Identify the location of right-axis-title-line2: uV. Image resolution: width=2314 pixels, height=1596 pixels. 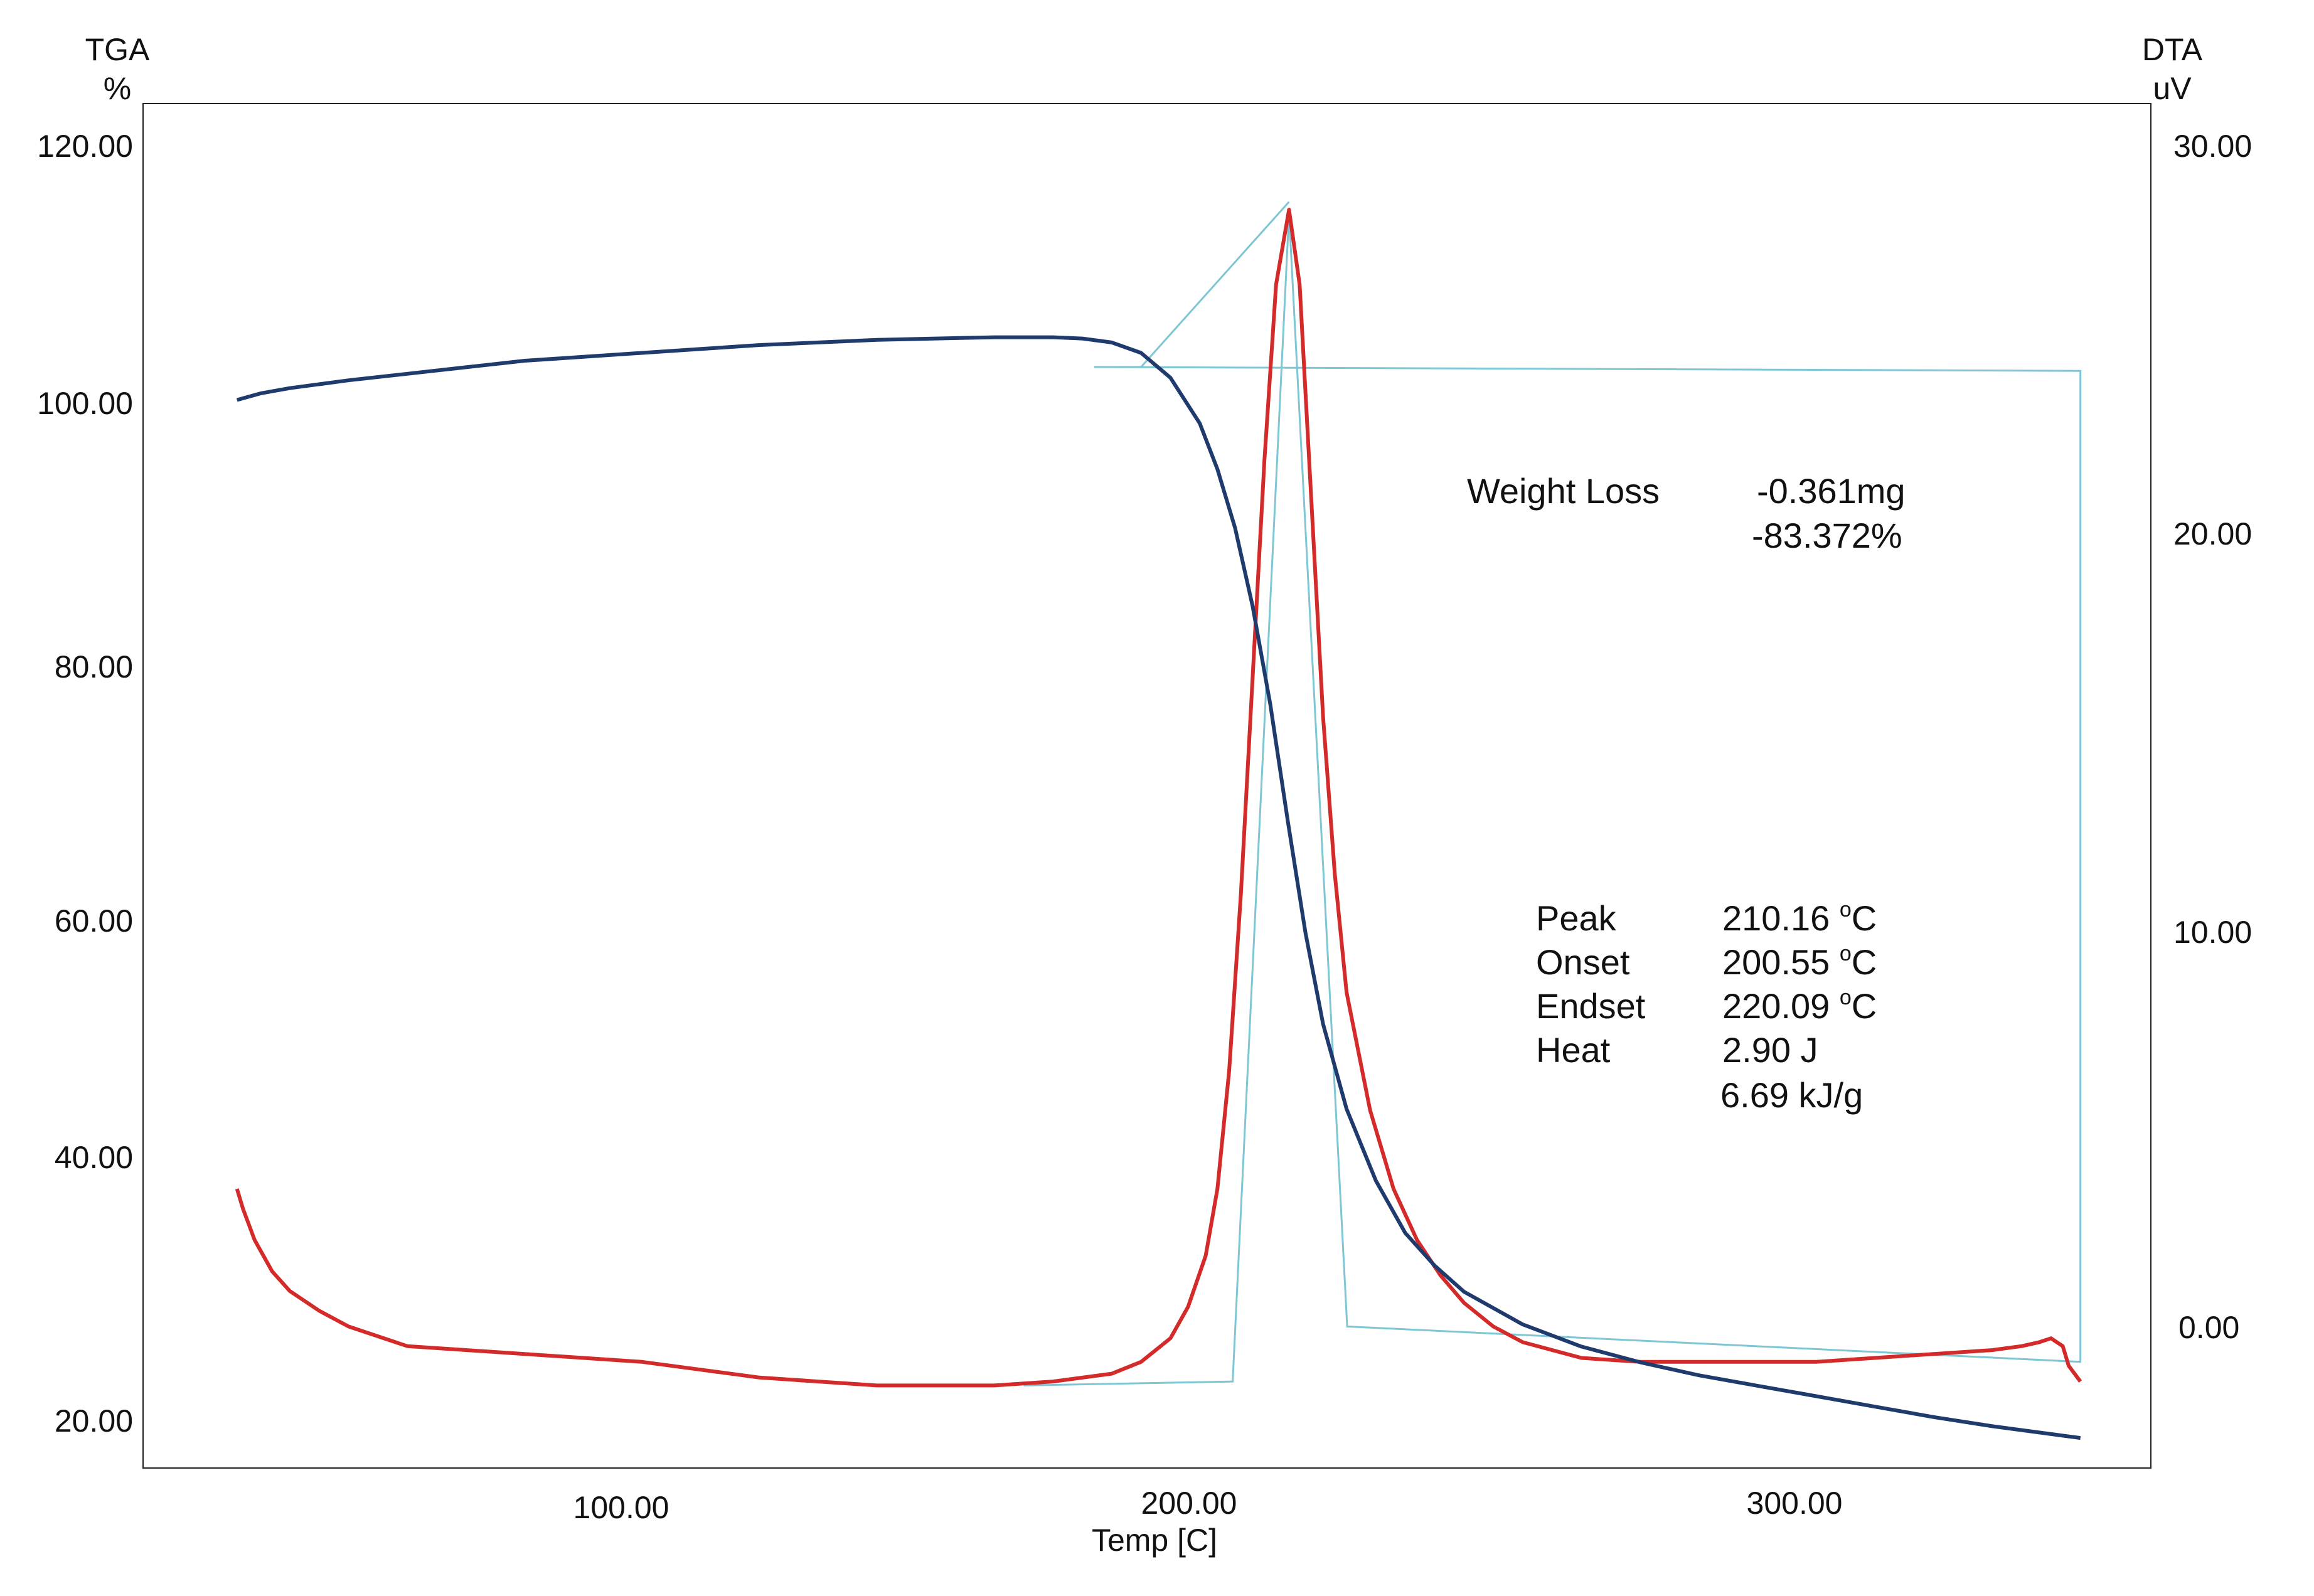
(2172, 88).